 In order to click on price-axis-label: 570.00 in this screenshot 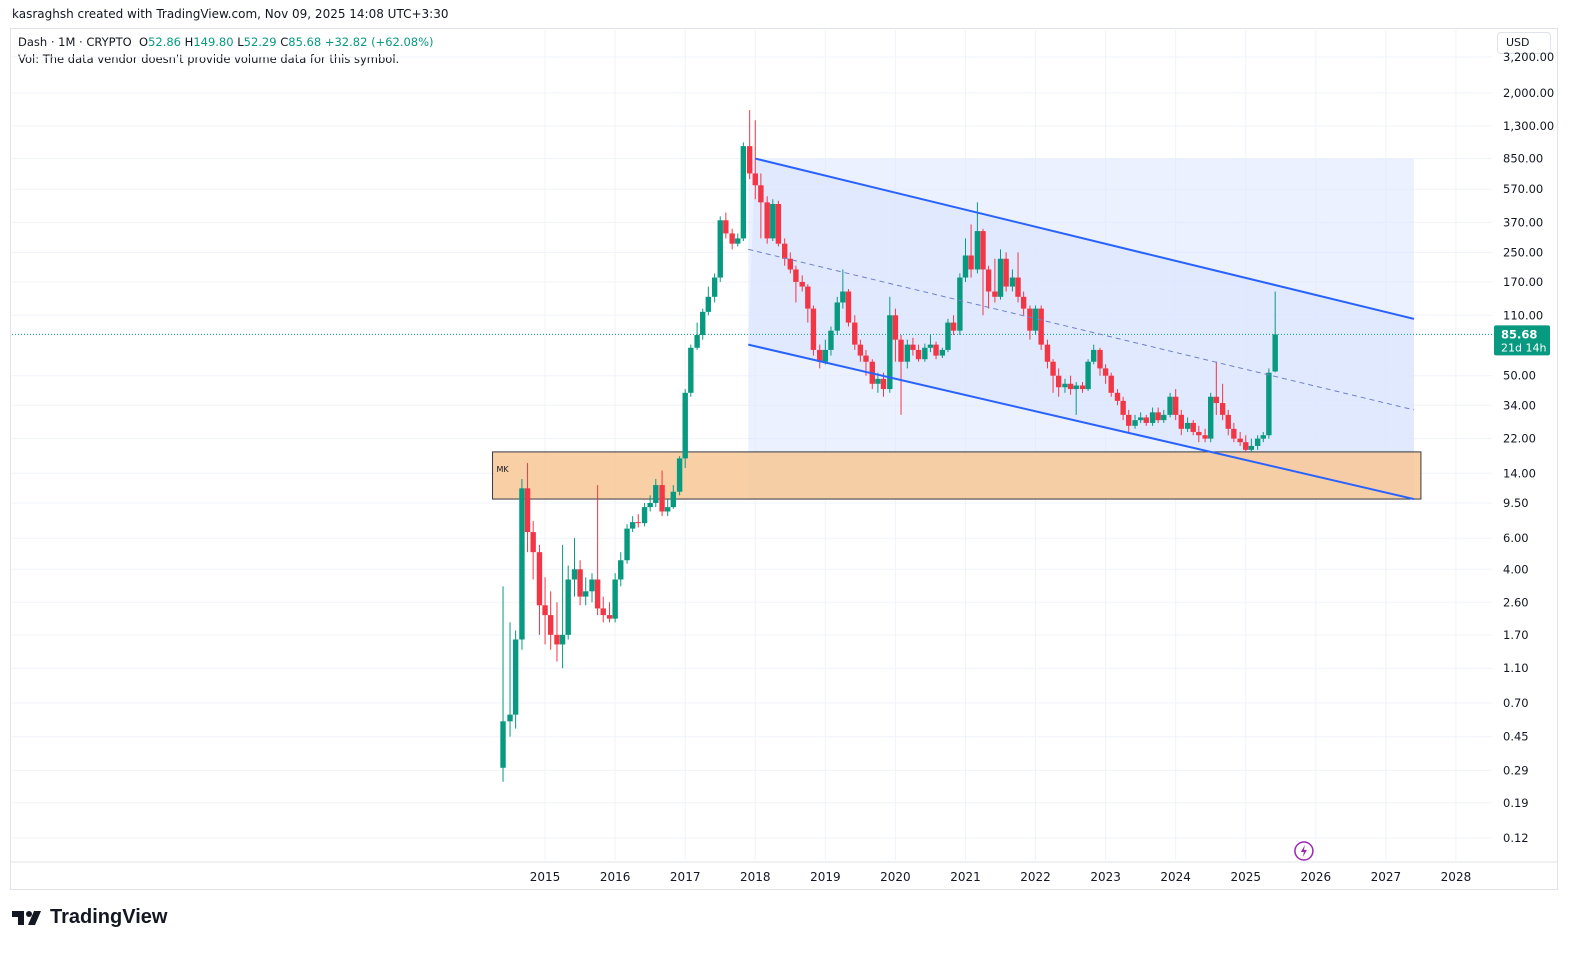, I will do `click(1523, 189)`.